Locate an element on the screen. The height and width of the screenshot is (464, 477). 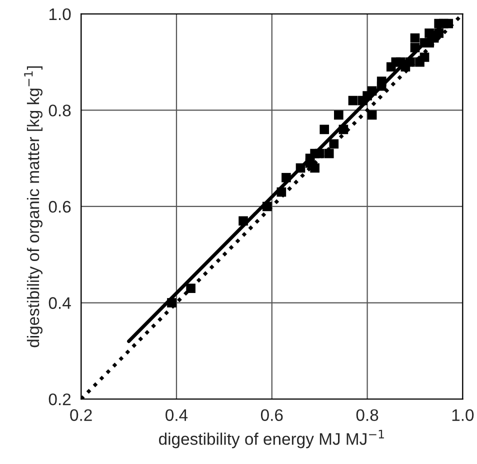
y-tick-label: 1.0 is located at coordinates (60, 14).